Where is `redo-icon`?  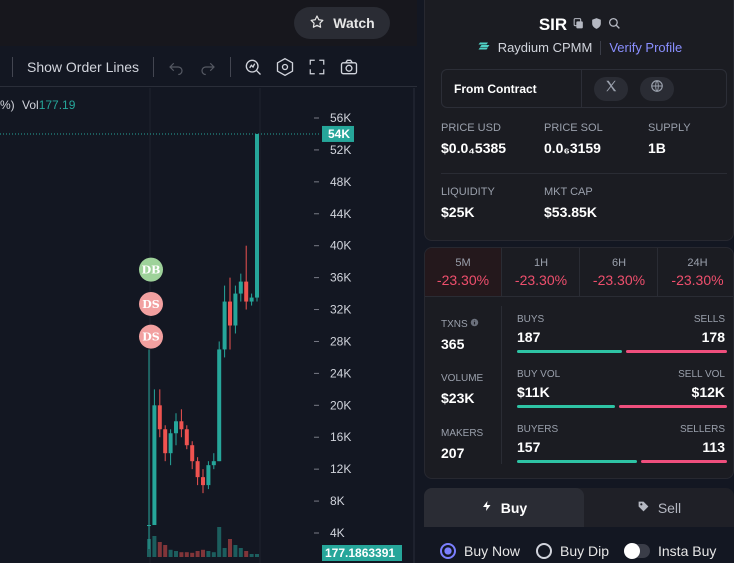
redo-icon is located at coordinates (208, 67).